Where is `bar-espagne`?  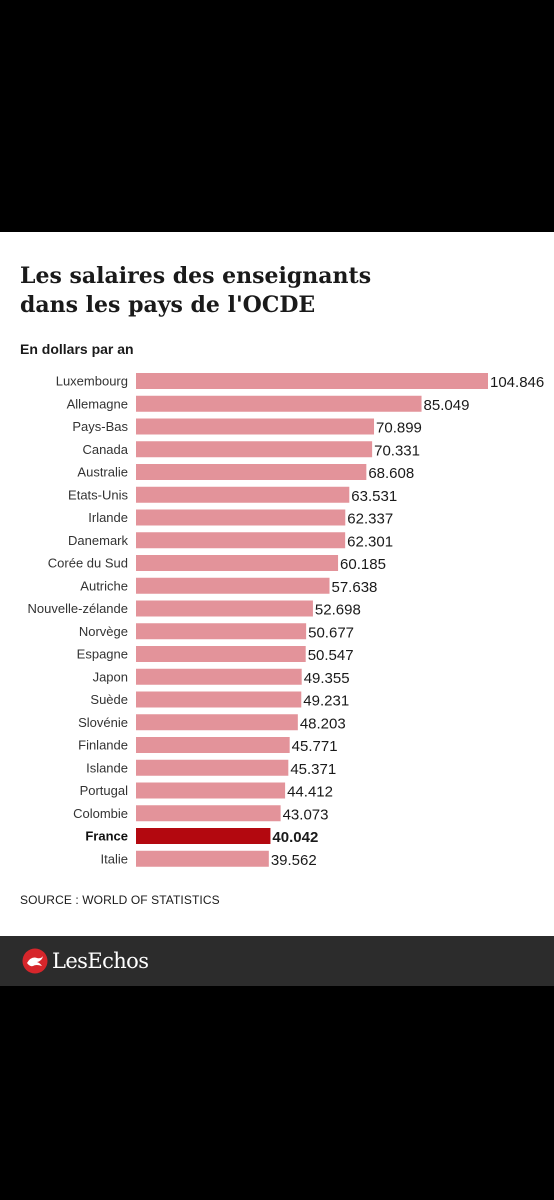 bar-espagne is located at coordinates (221, 654).